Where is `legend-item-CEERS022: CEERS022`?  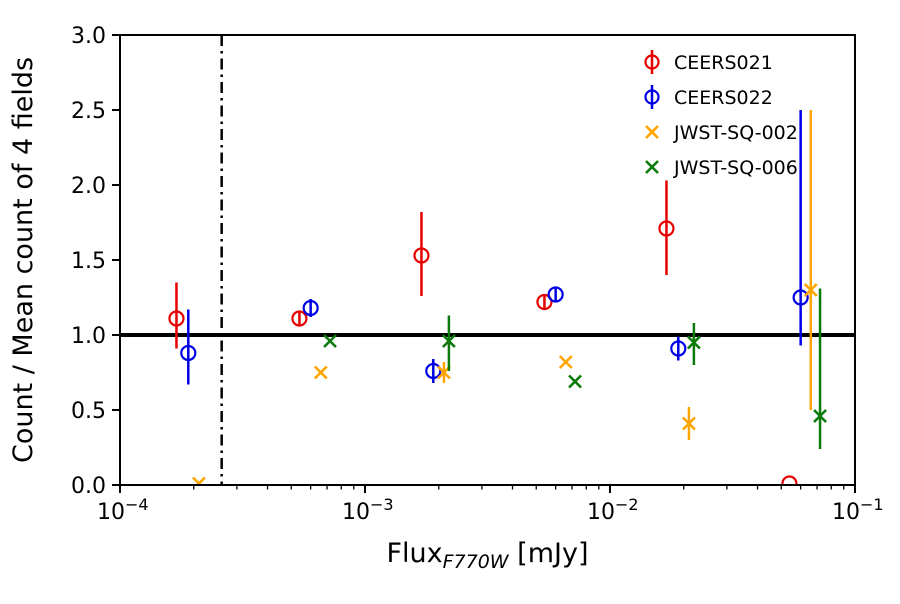
legend-item-CEERS022: CEERS022 is located at coordinates (708, 97).